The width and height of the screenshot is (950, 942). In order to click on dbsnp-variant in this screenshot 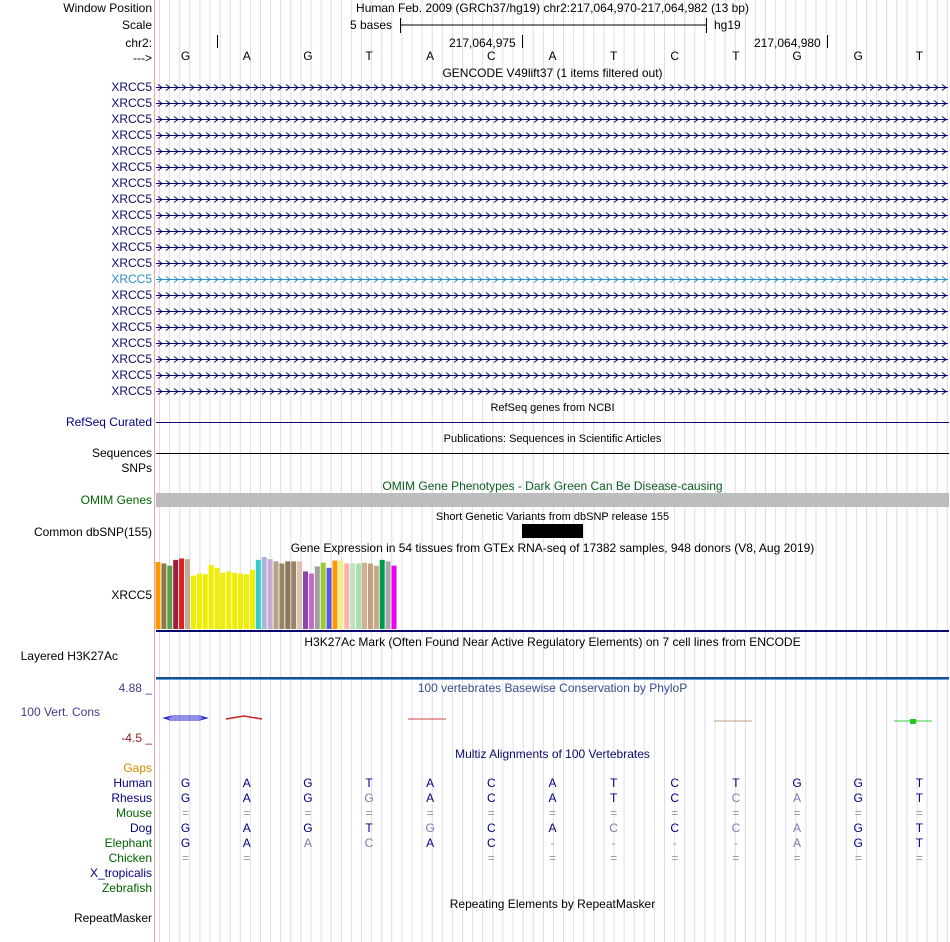, I will do `click(552, 531)`.